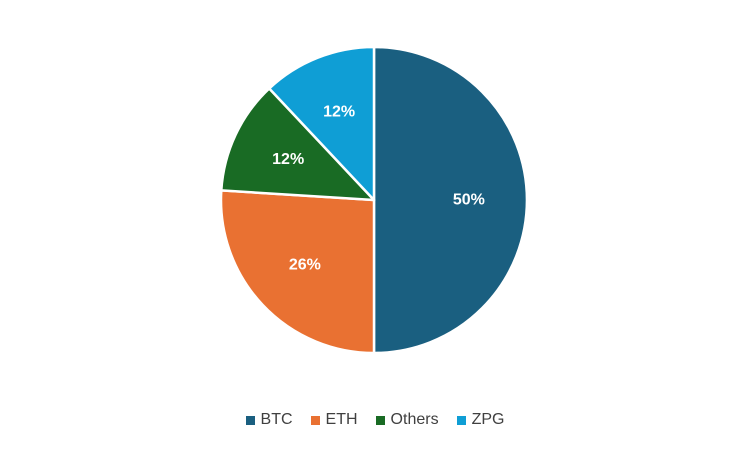 This screenshot has width=750, height=450. I want to click on pie-slice-others, so click(298, 144).